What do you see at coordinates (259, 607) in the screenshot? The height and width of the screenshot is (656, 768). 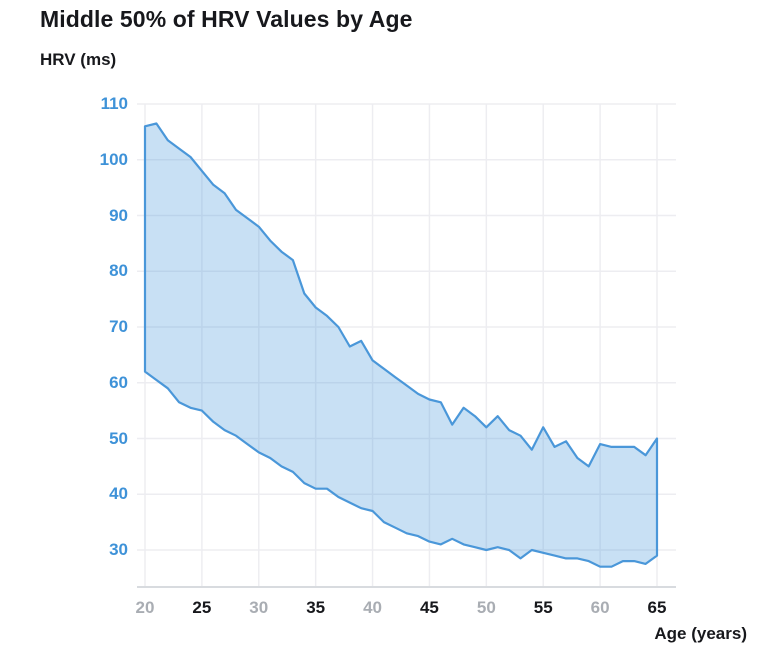 I see `x-tick-label-30: 30` at bounding box center [259, 607].